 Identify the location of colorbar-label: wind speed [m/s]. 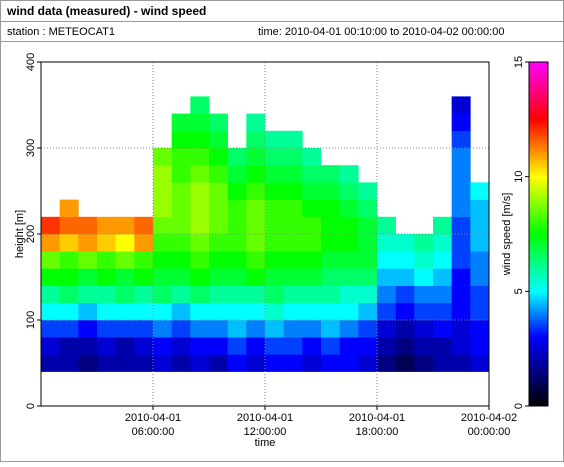
(507, 235).